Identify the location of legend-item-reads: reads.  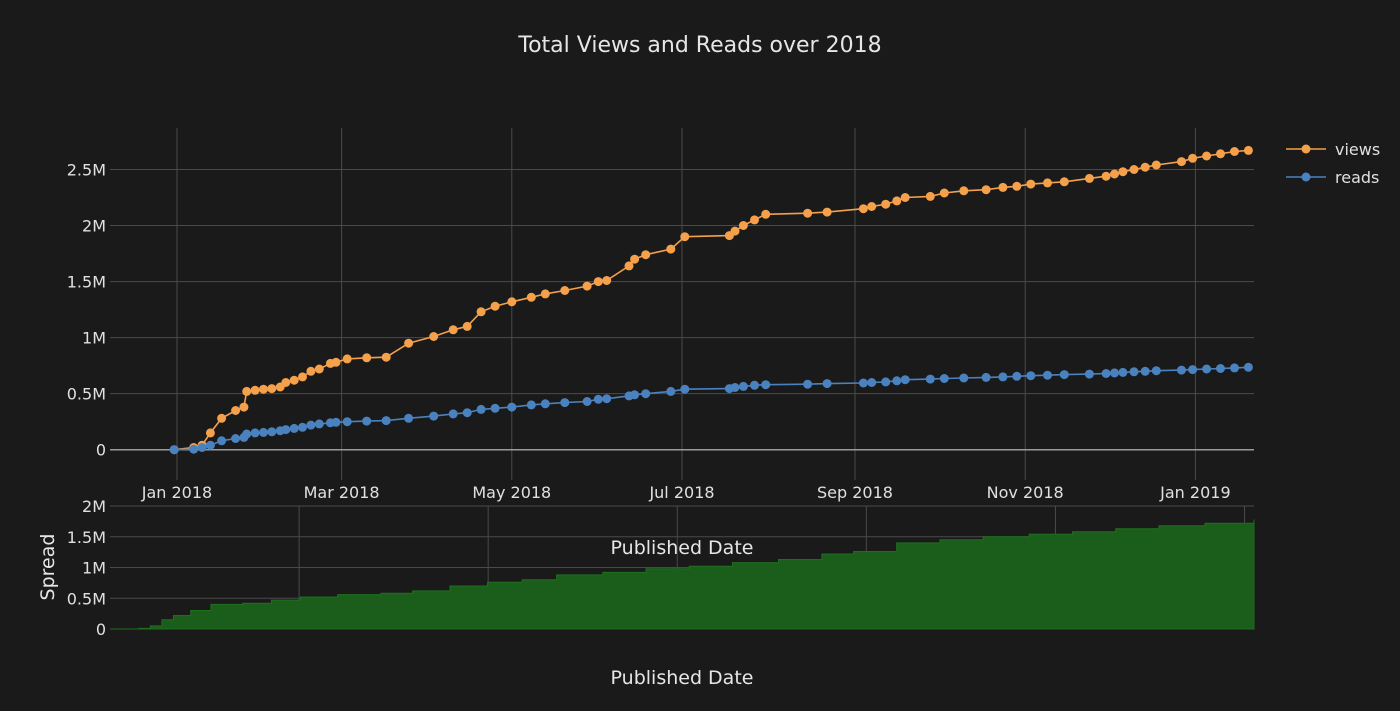
(1332, 177).